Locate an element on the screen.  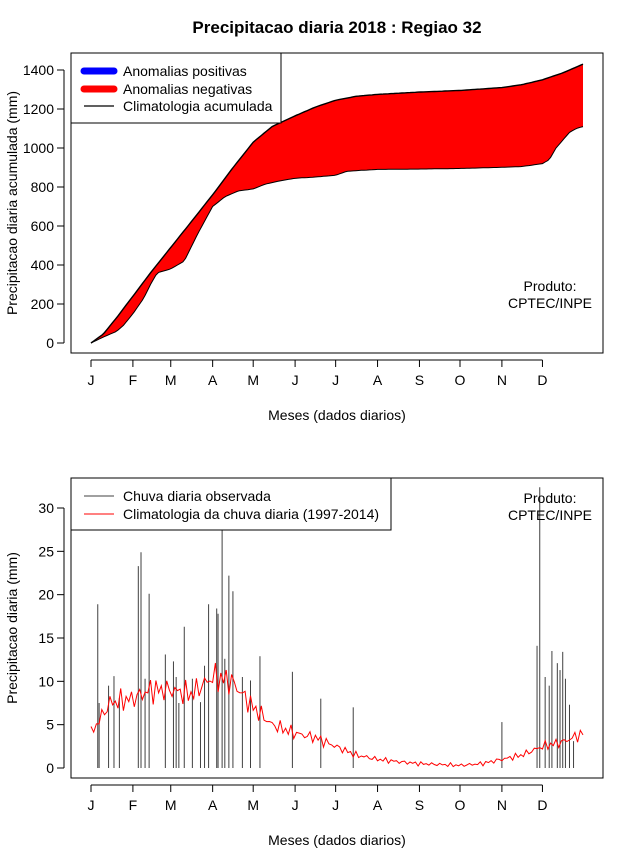
panel-2-x-tick-label: F is located at coordinates (133, 805).